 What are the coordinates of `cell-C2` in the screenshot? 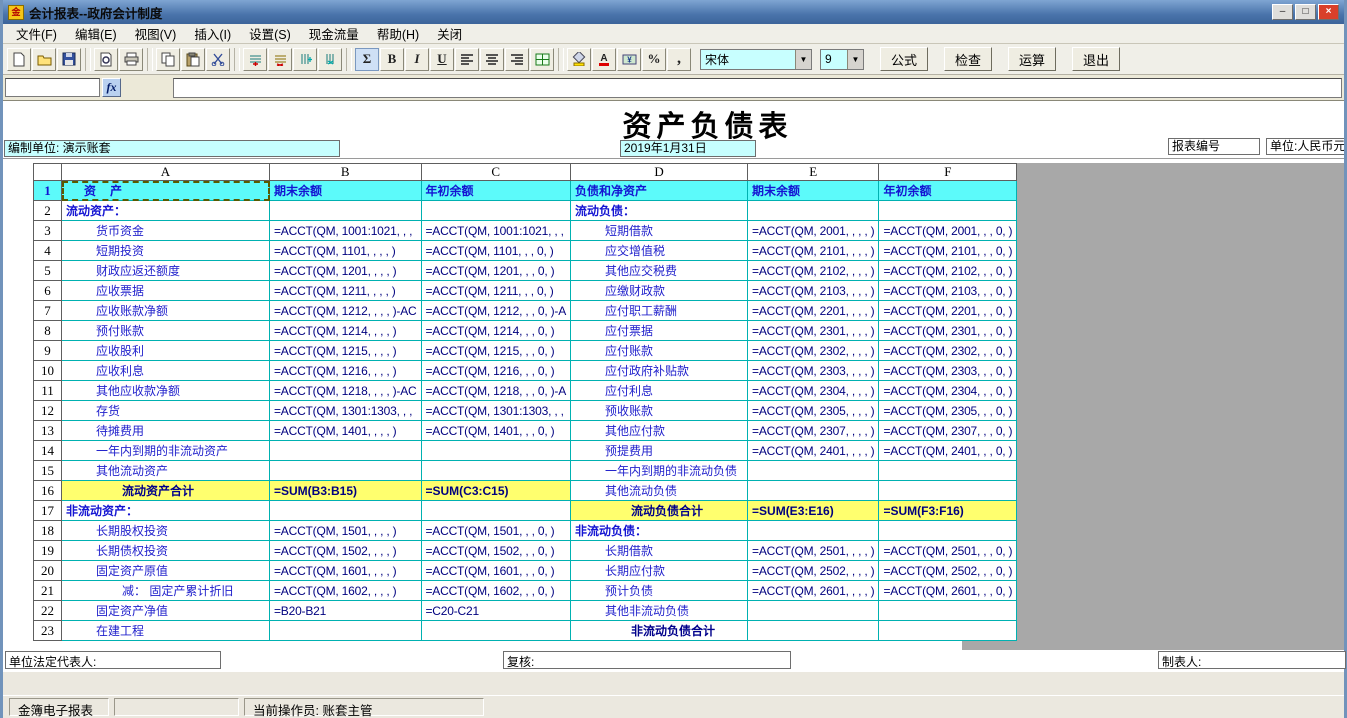 It's located at (496, 210).